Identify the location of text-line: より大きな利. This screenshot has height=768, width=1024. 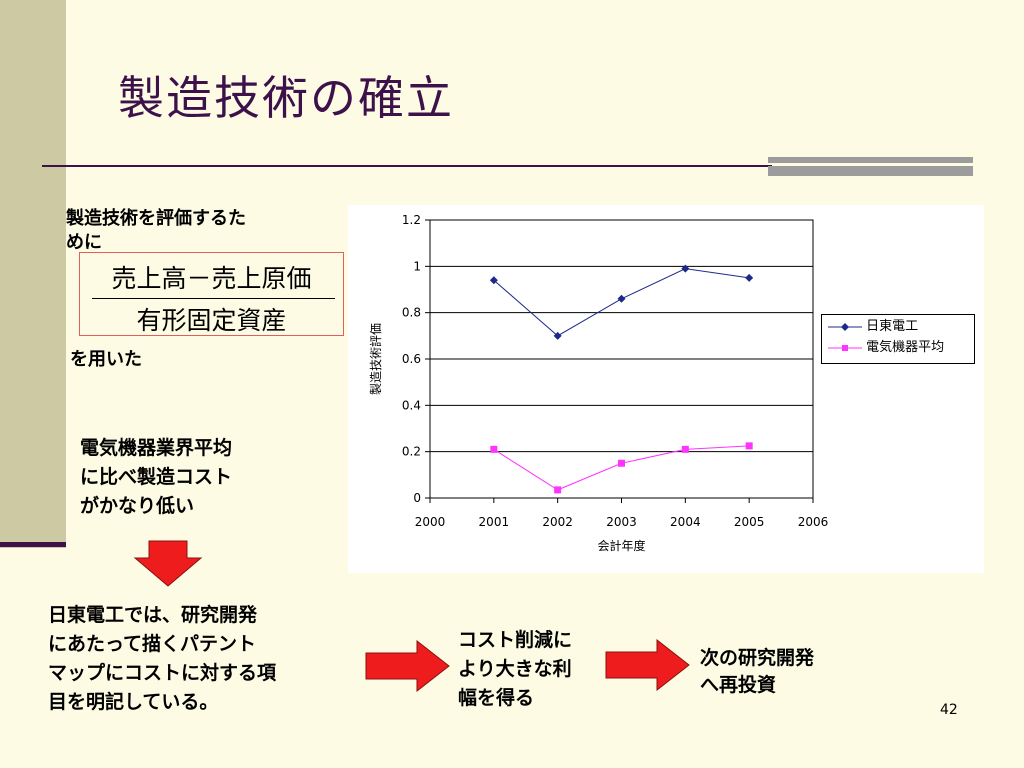
(515, 669).